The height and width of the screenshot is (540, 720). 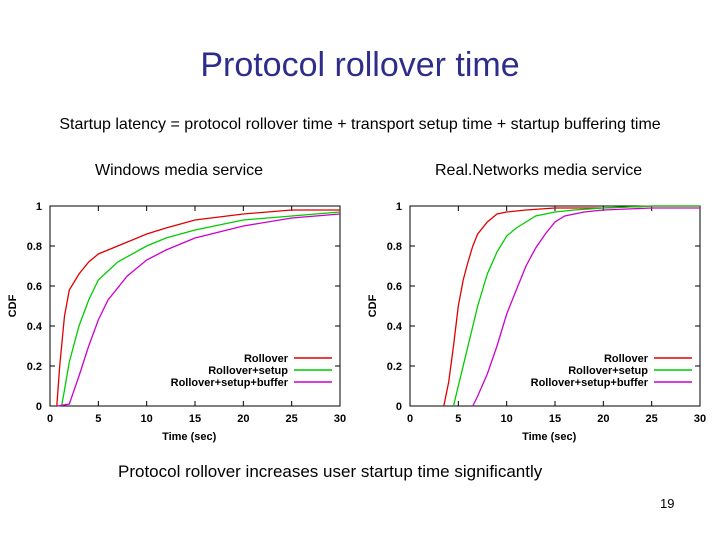 What do you see at coordinates (539, 170) in the screenshot?
I see `right-chart-subtitle: Real.Networks media service` at bounding box center [539, 170].